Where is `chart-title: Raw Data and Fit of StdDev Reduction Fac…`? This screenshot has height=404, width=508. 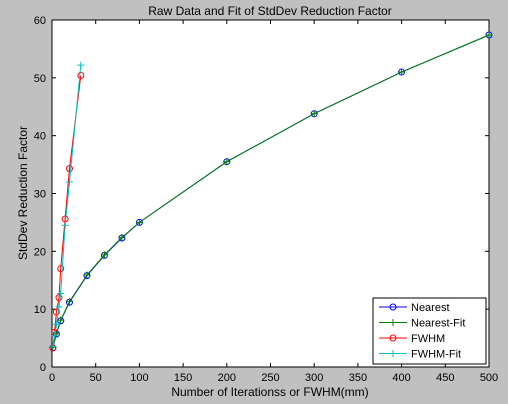
chart-title: Raw Data and Fit of StdDev Reduction Fac… is located at coordinates (269, 11).